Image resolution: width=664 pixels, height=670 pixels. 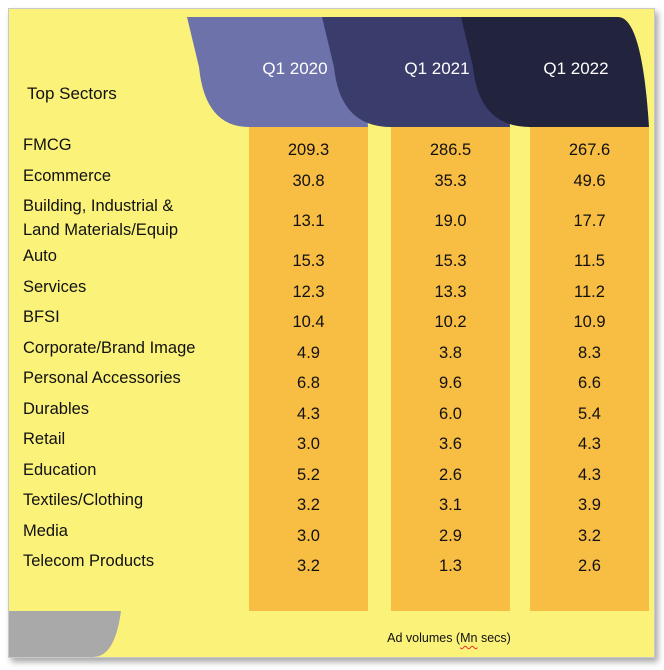 I want to click on table-cell: 17.7, so click(x=589, y=221).